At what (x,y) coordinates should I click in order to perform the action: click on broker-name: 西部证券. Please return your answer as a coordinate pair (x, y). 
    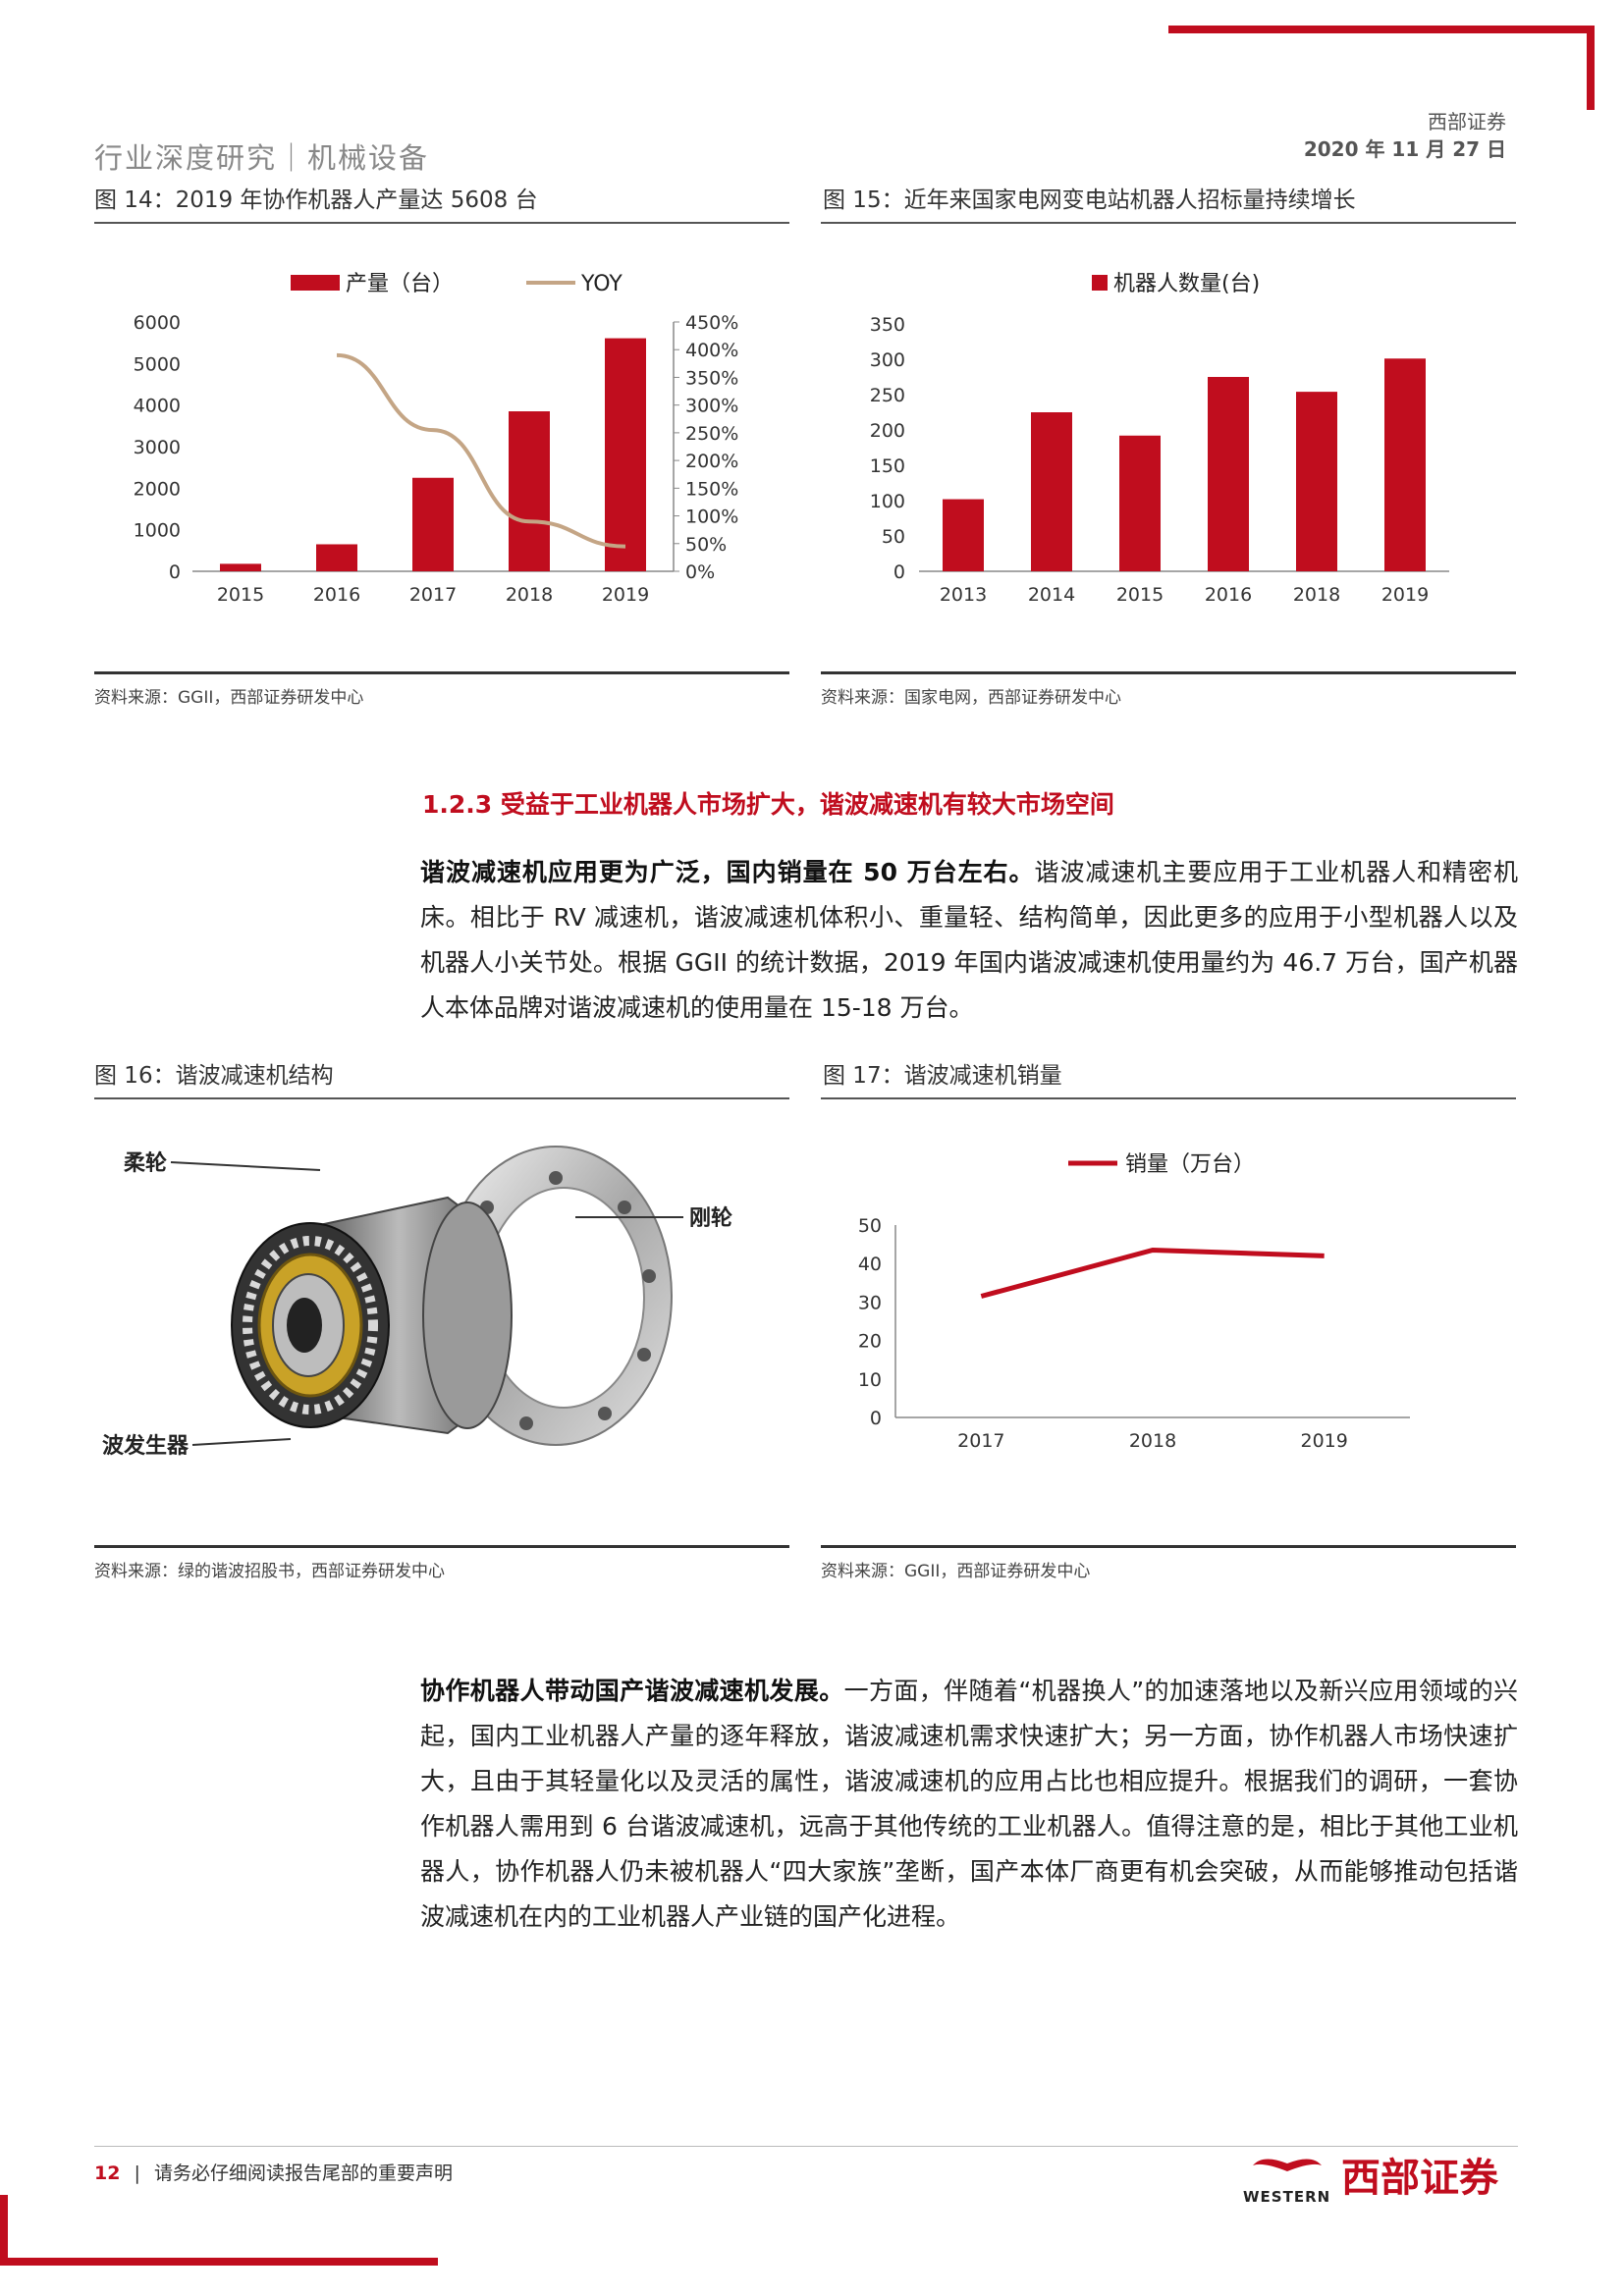
    Looking at the image, I should click on (1467, 122).